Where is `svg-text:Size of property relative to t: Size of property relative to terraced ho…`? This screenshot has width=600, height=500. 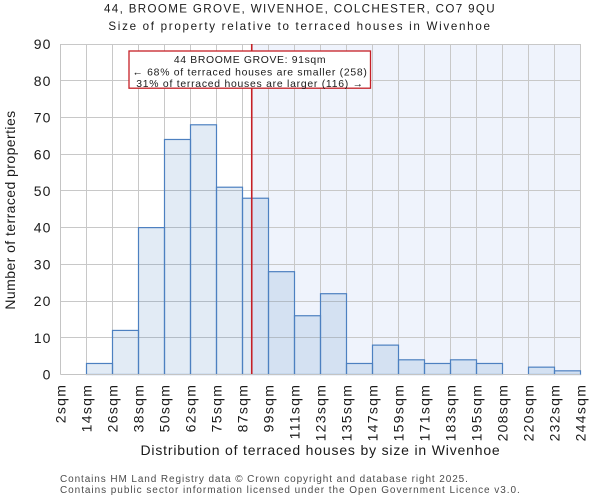
svg-text:Size of property relative to t: Size of property relative to terraced ho… is located at coordinates (299, 26).